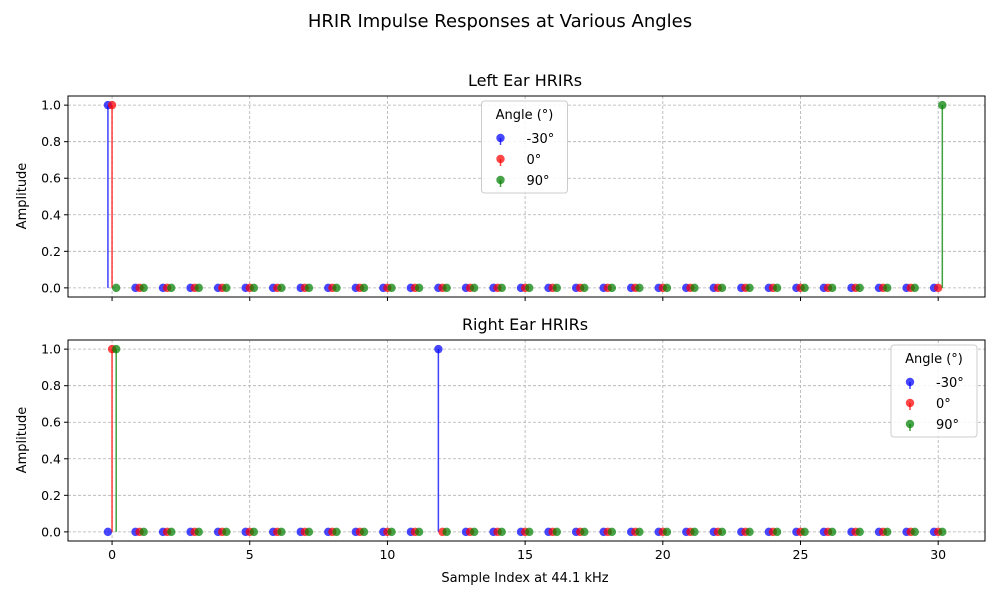  Describe the element at coordinates (663, 554) in the screenshot. I see `x-tick-label: 20` at that location.